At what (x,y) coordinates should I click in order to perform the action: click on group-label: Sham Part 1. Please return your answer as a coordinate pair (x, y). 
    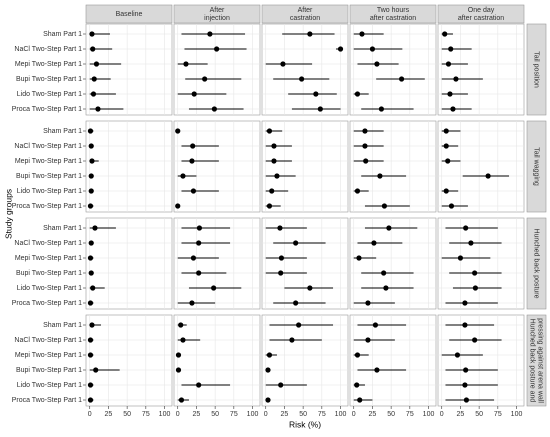
    Looking at the image, I should click on (62, 228).